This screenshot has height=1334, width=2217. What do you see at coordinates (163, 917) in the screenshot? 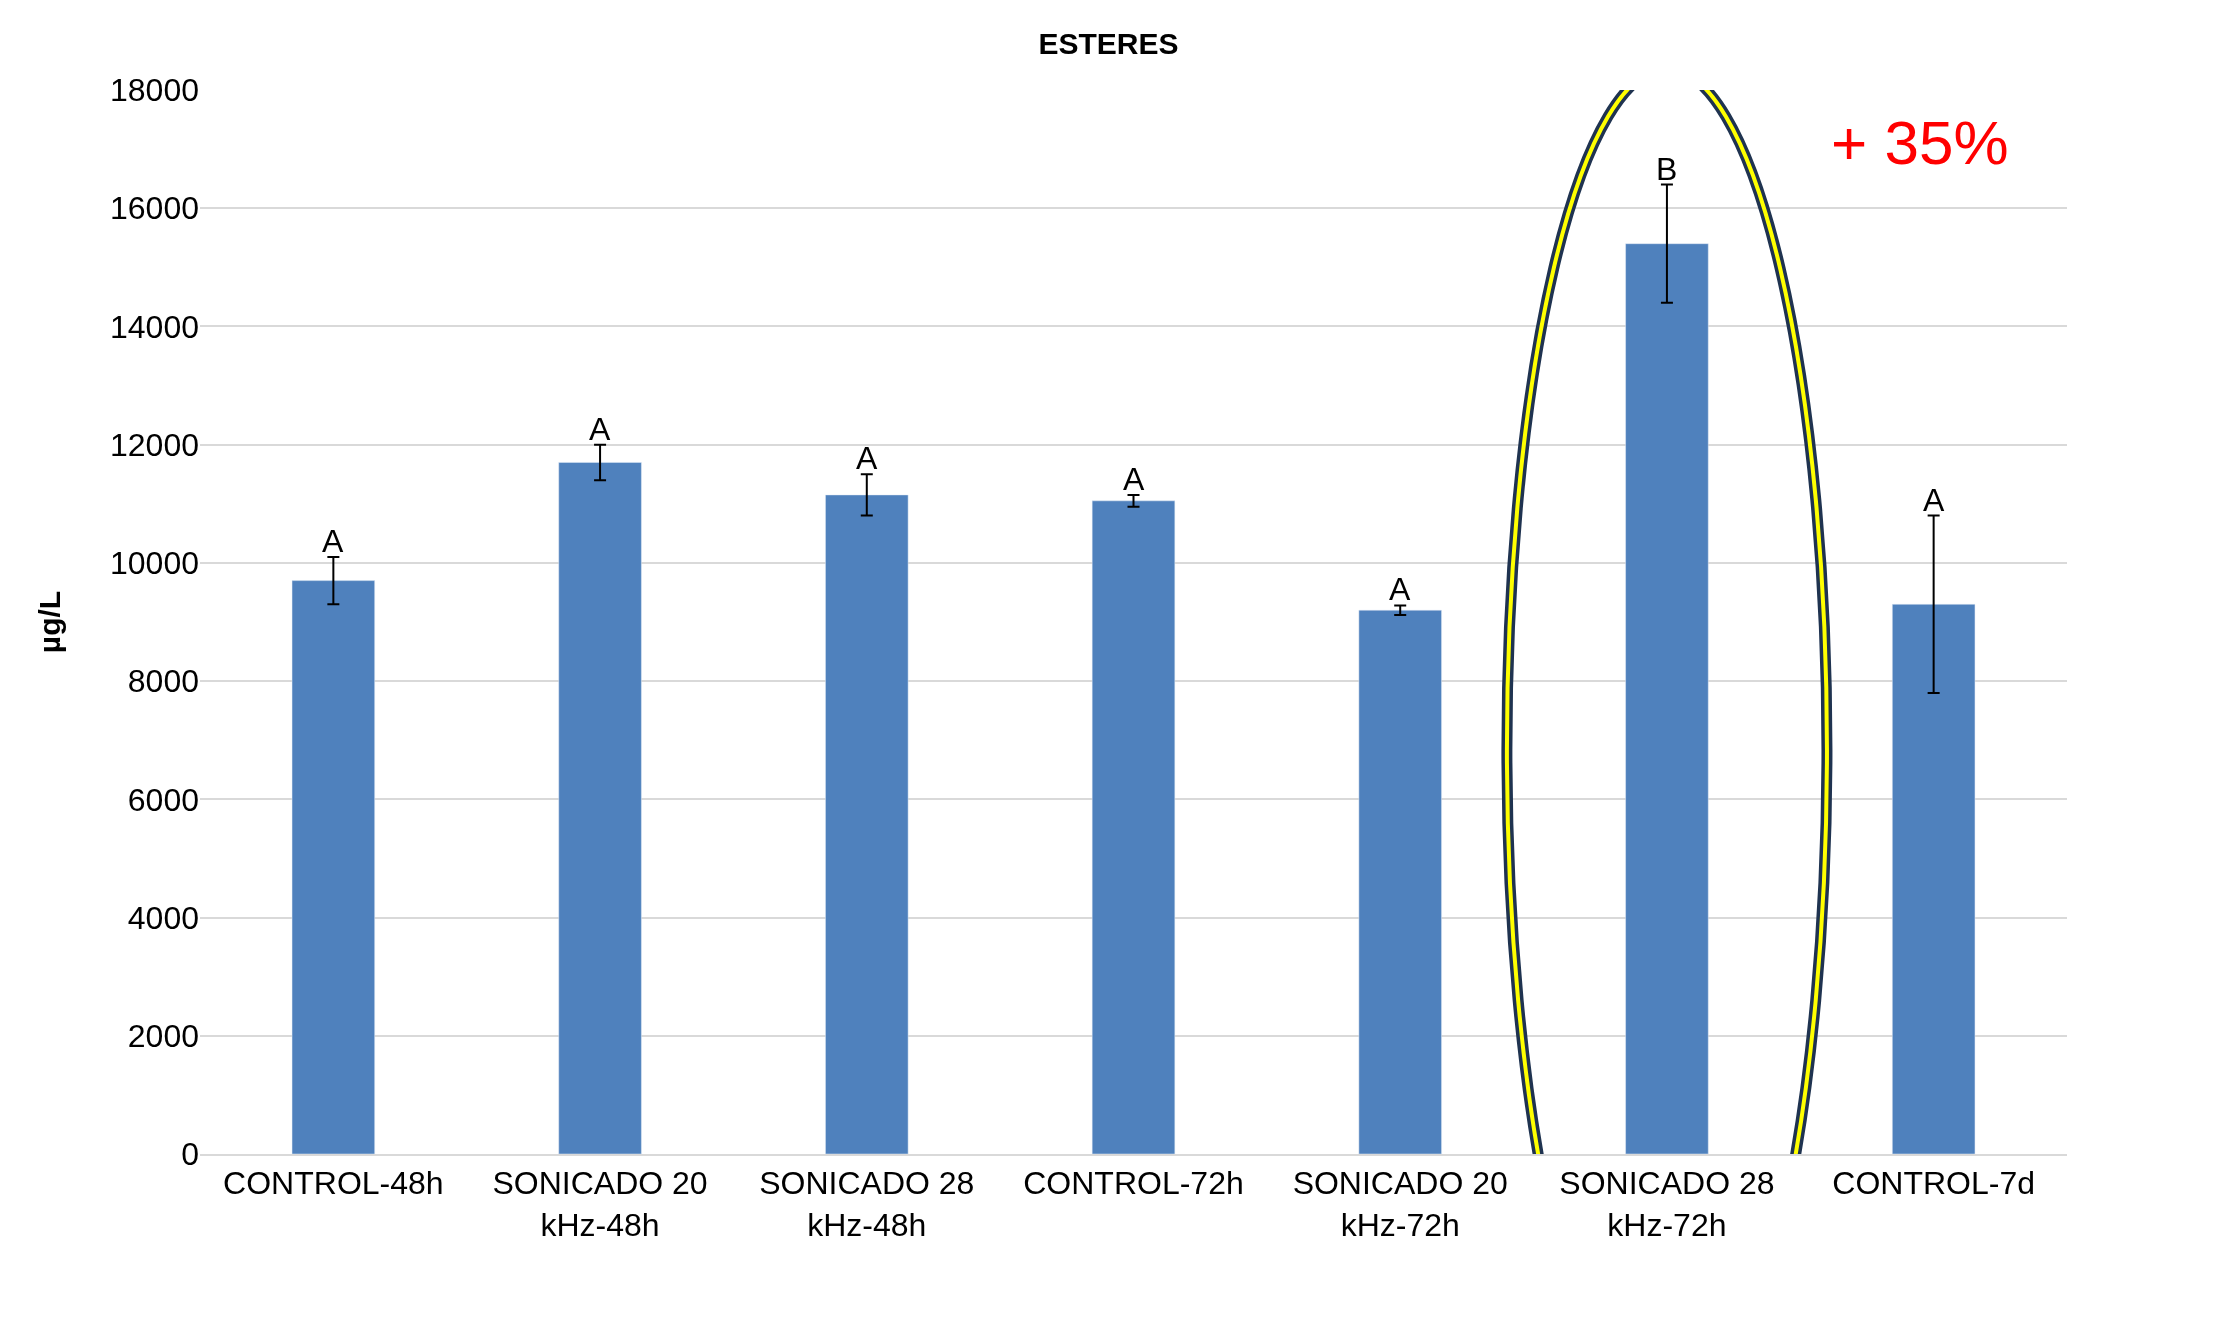
I see `y-tick-label: 4000` at bounding box center [163, 917].